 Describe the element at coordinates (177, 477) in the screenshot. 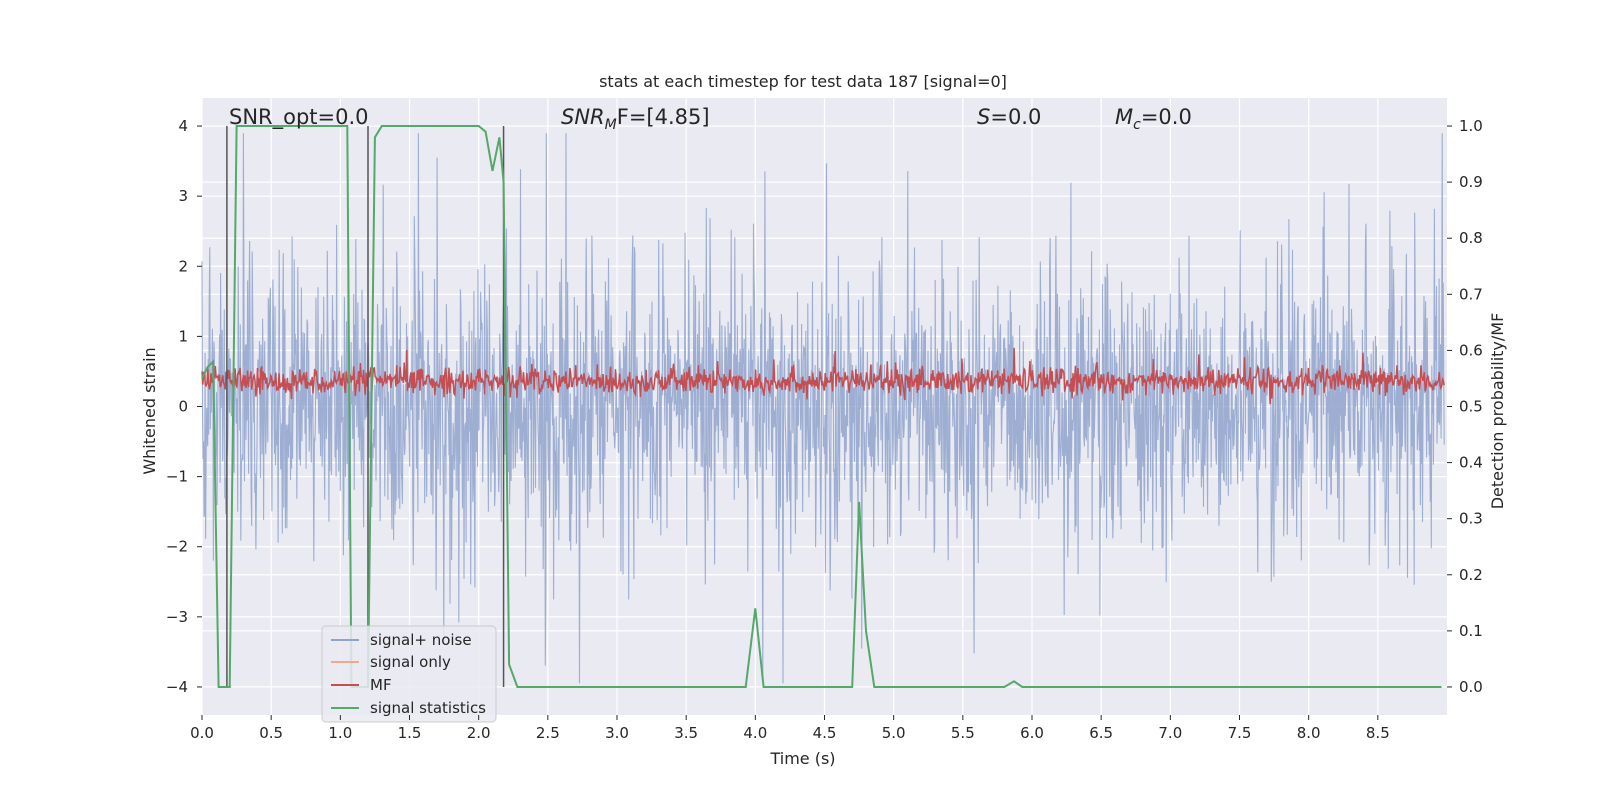

I see `y-tick-label-left-3: −1` at that location.